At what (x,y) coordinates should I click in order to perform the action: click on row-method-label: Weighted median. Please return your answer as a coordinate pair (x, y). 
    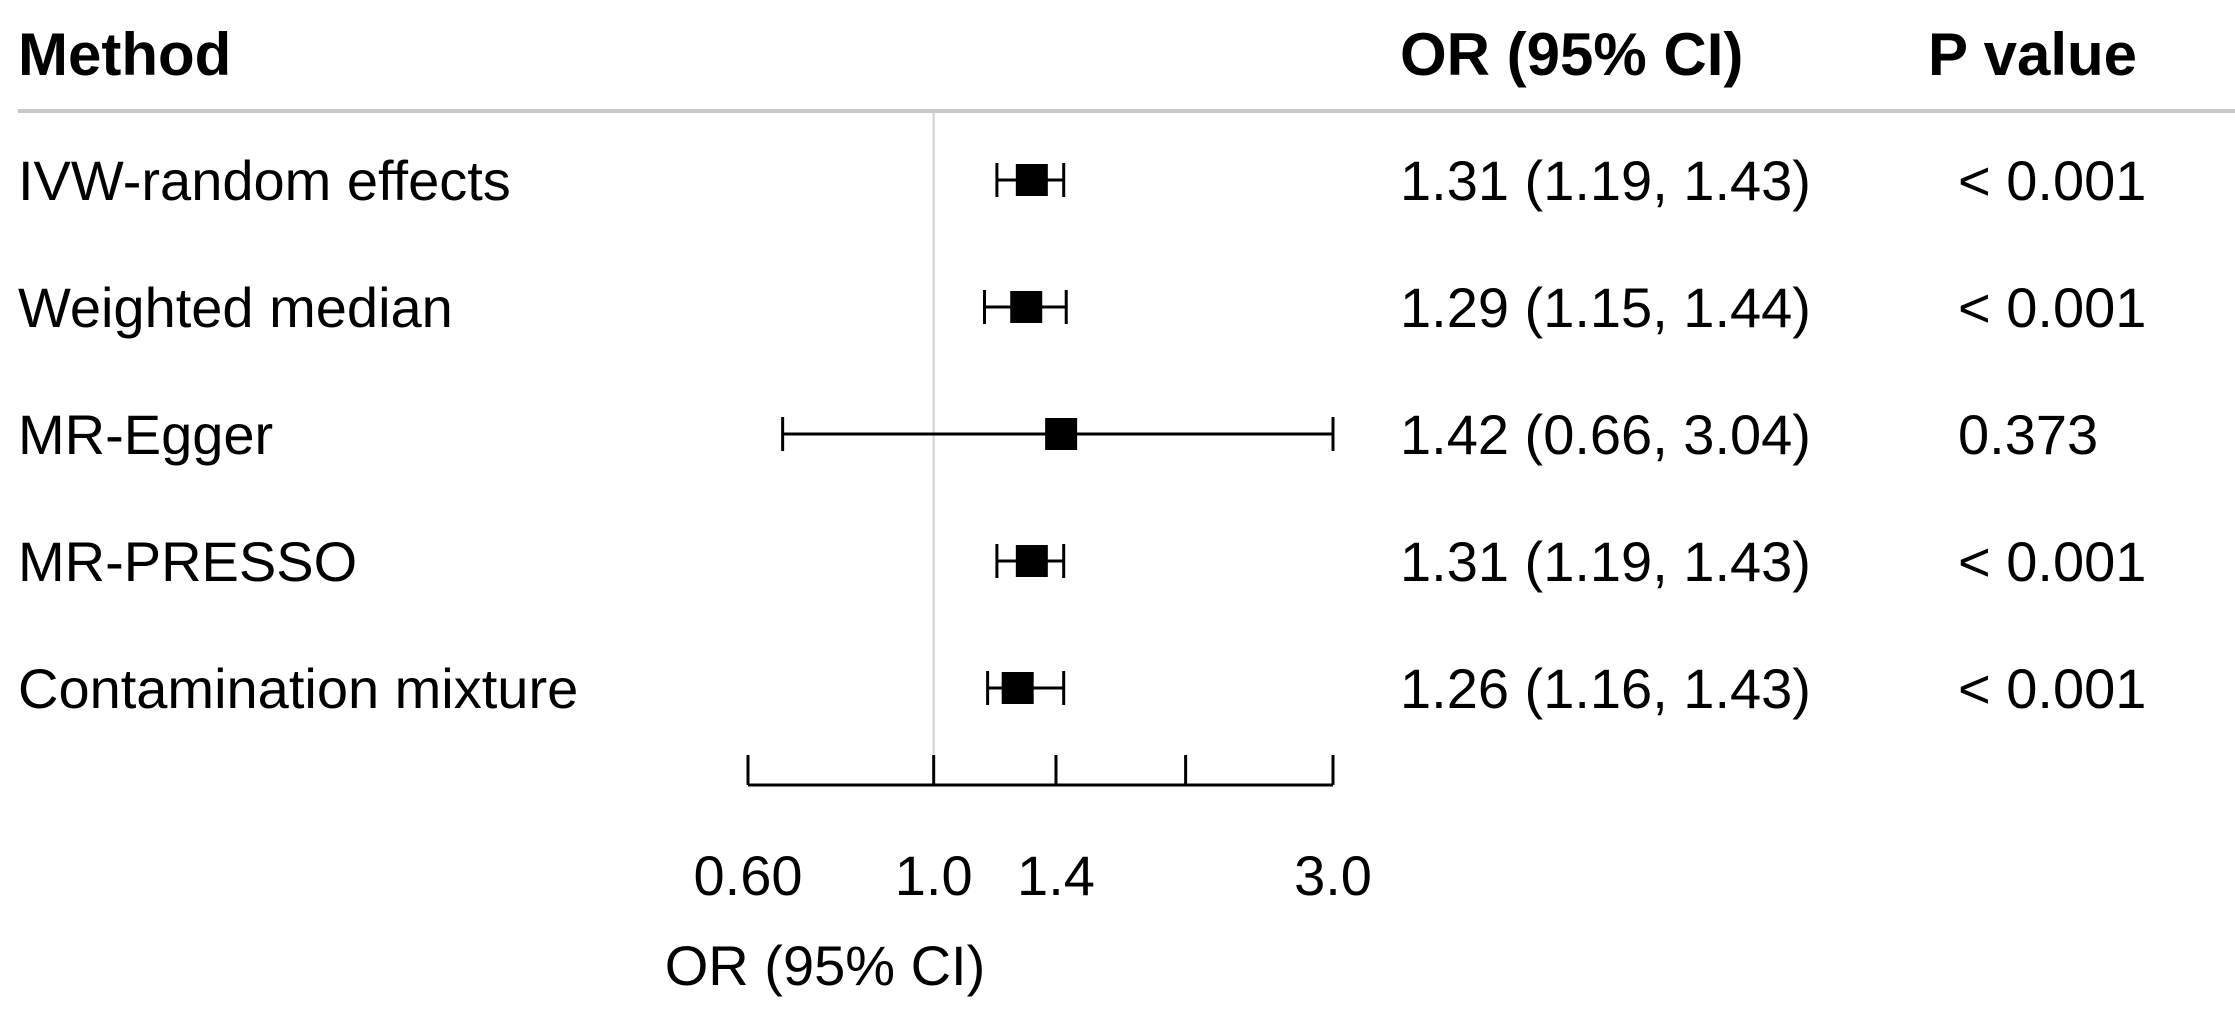
    Looking at the image, I should click on (235, 307).